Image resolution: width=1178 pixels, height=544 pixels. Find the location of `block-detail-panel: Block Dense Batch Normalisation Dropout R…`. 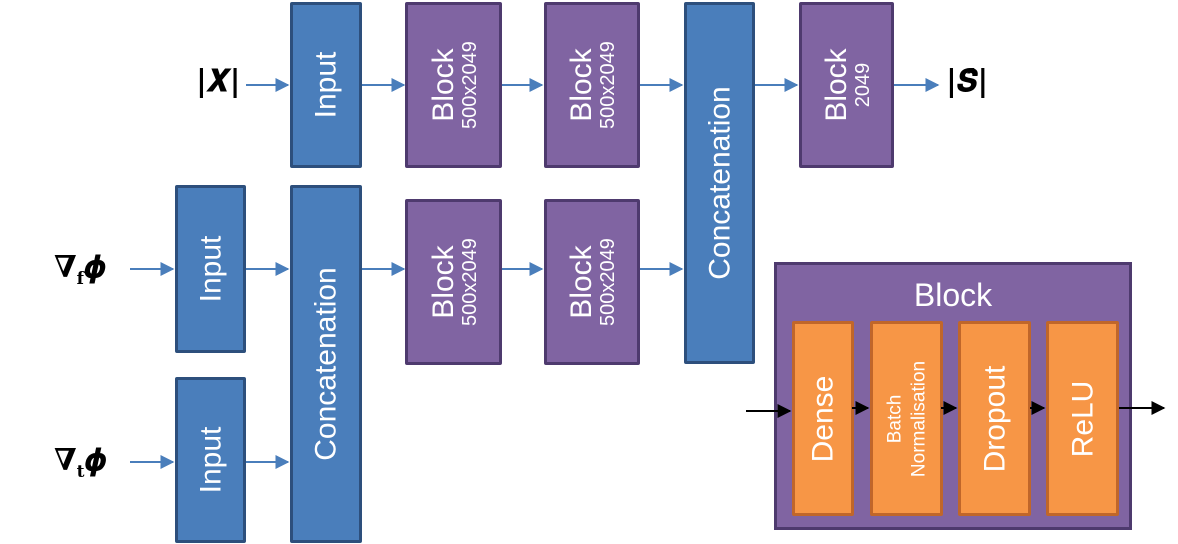

block-detail-panel: Block Dense Batch Normalisation Dropout R… is located at coordinates (953, 396).